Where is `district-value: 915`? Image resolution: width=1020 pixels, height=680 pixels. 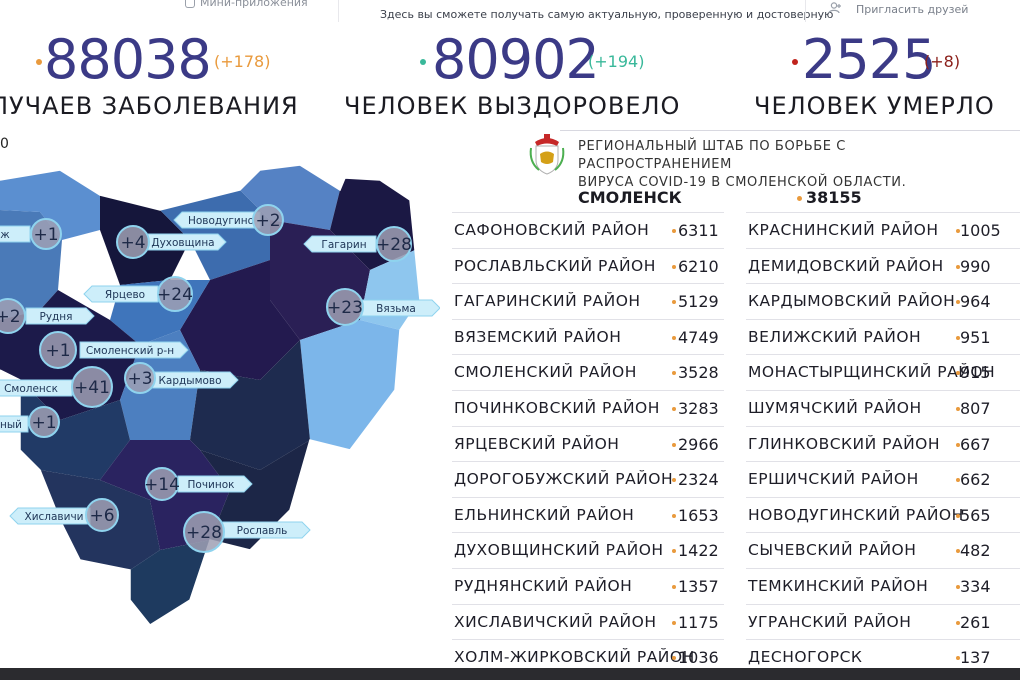
district-value: 915 is located at coordinates (975, 373).